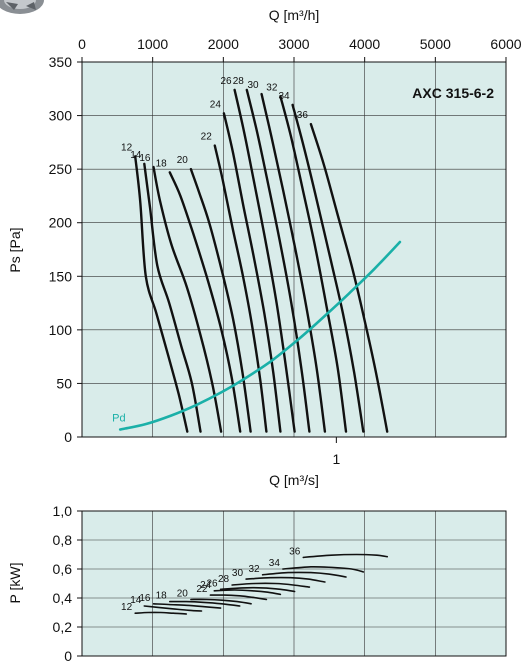 The width and height of the screenshot is (526, 664). What do you see at coordinates (183, 160) in the screenshot?
I see `pressure-curve-label: 20` at bounding box center [183, 160].